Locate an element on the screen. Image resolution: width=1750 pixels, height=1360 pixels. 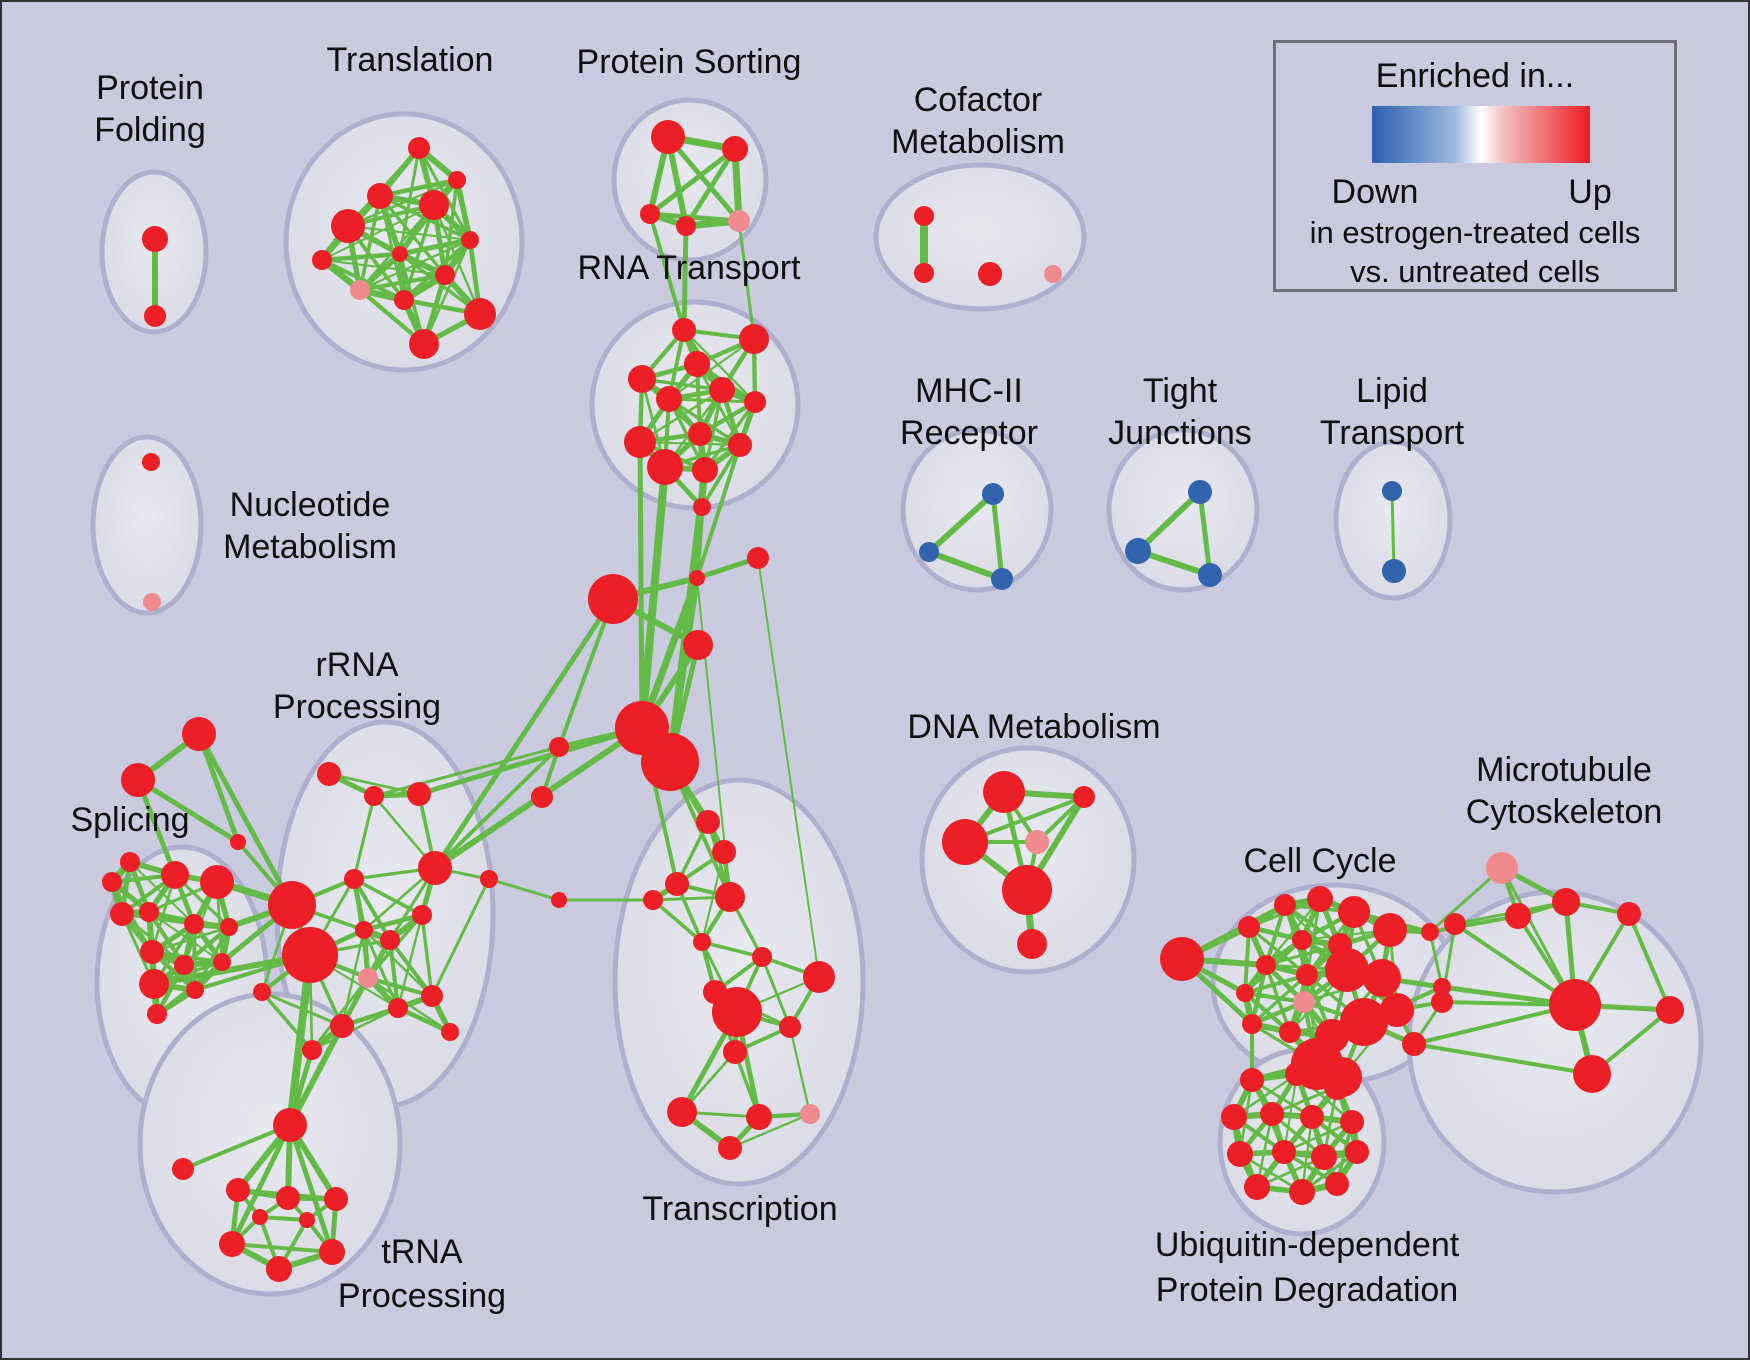
edge-ps is located at coordinates (692, 181).